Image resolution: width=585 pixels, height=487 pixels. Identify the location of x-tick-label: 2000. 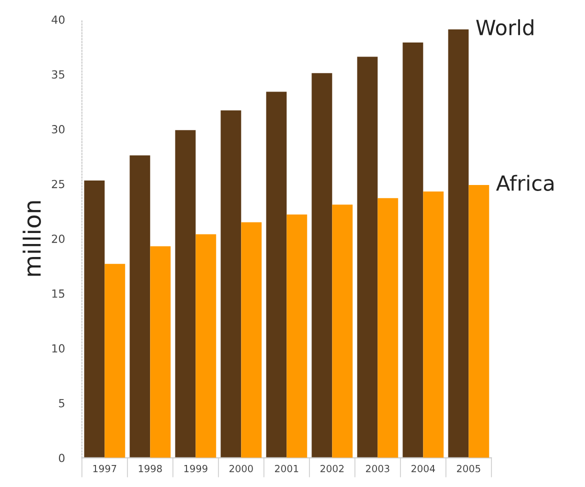
(241, 468).